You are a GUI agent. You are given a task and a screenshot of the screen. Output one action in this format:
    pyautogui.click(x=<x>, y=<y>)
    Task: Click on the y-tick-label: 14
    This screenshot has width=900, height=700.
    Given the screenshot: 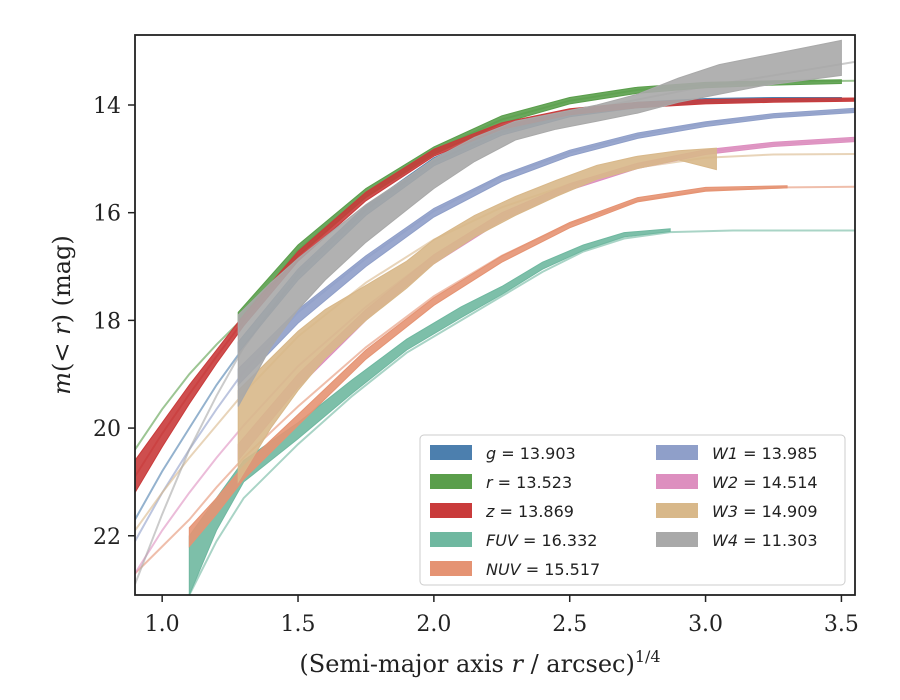 What is the action you would take?
    pyautogui.click(x=107, y=106)
    